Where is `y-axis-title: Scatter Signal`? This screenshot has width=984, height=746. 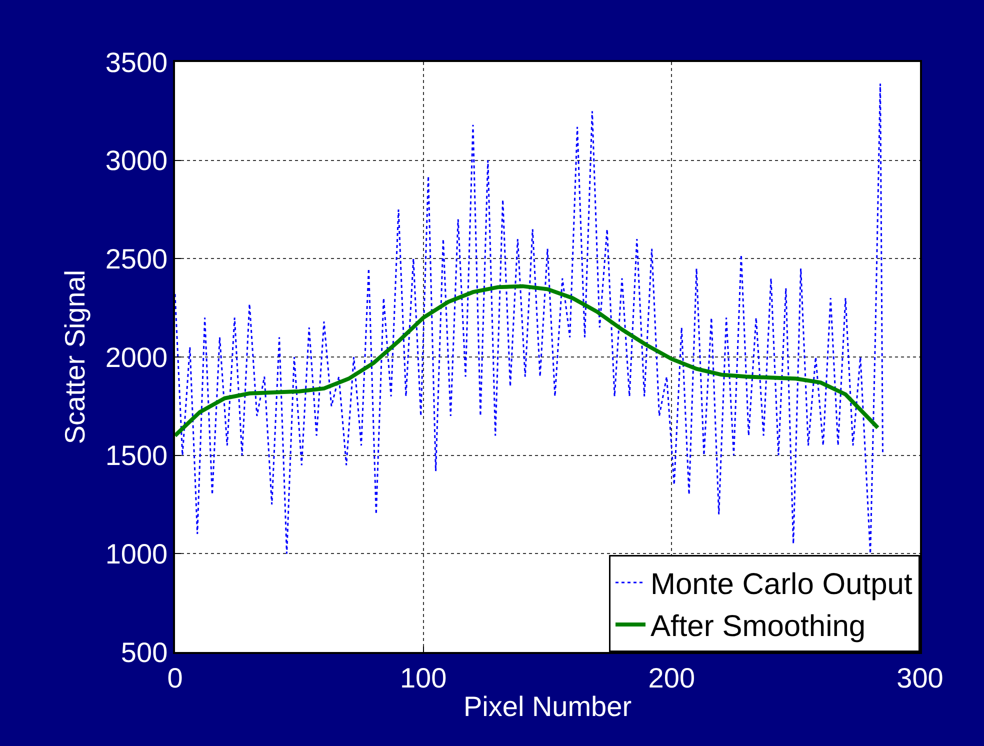
y-axis-title: Scatter Signal is located at coordinates (75, 357).